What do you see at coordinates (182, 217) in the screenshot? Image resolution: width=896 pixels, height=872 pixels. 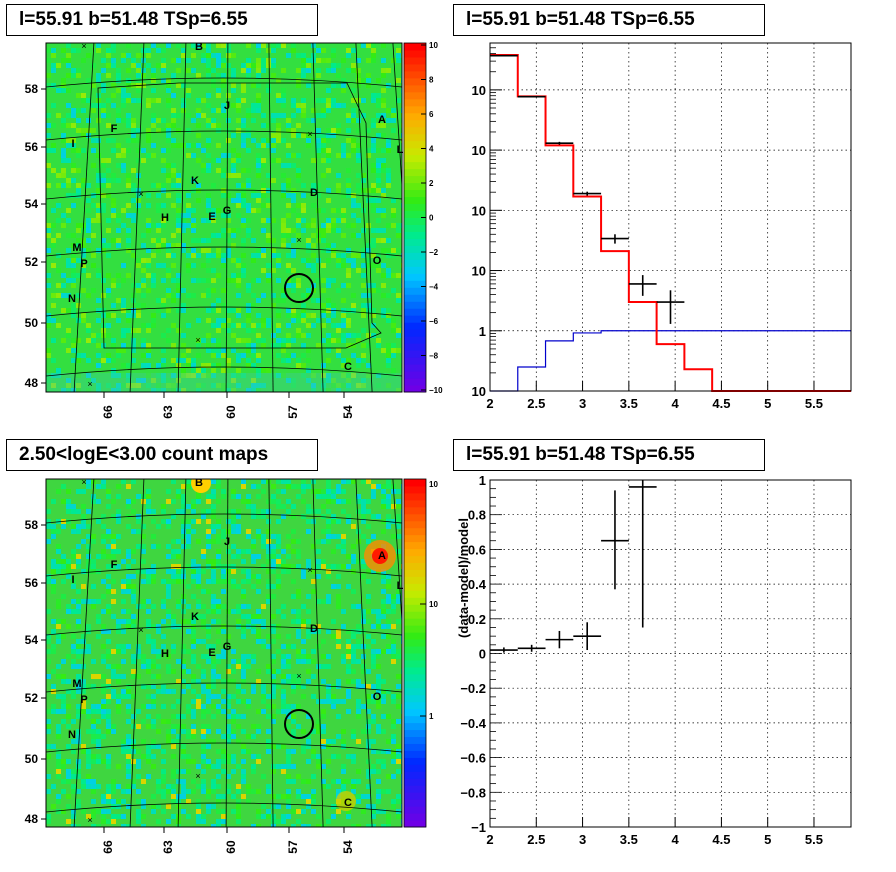 I see `tl-lon-line` at bounding box center [182, 217].